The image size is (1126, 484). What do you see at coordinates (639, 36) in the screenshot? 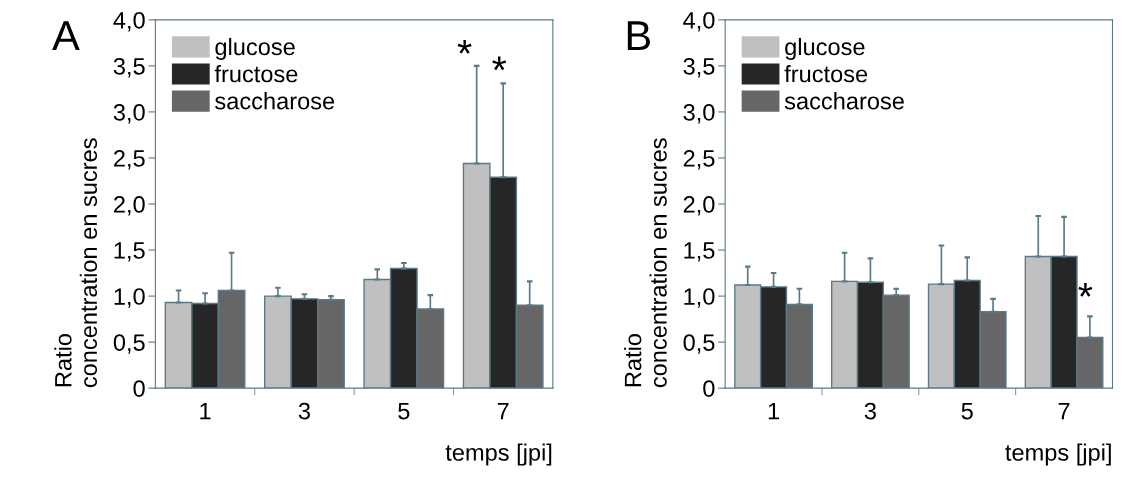
I see `chart-title: B` at bounding box center [639, 36].